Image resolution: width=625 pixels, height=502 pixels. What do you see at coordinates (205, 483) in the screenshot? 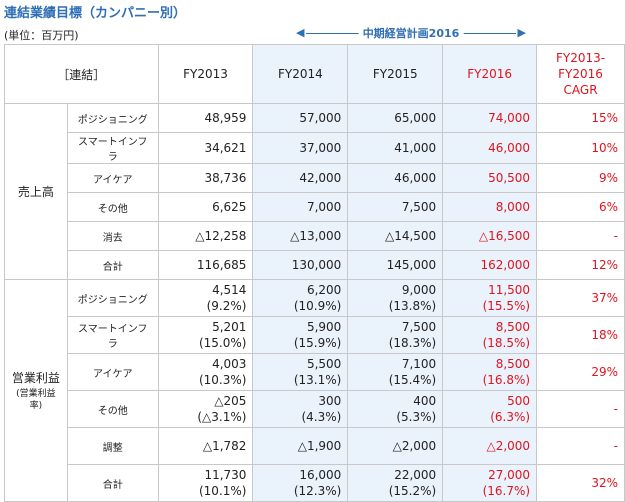
I see `cell-fy2013: 11,730 (10.1%)` at bounding box center [205, 483].